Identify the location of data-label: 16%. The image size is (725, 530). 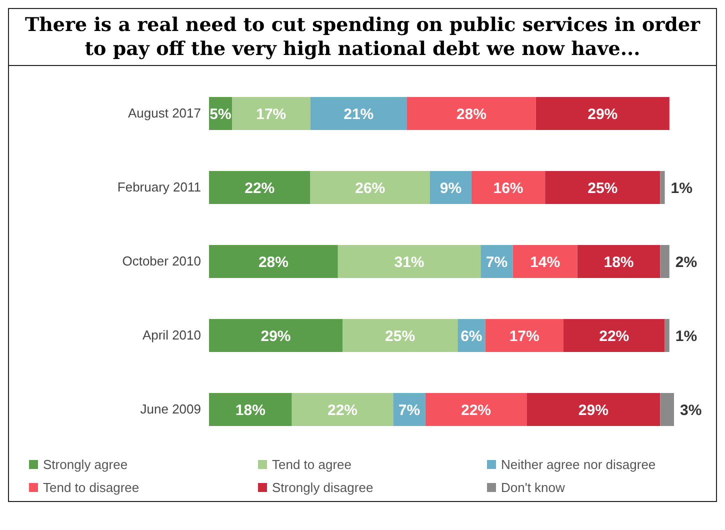
(508, 188).